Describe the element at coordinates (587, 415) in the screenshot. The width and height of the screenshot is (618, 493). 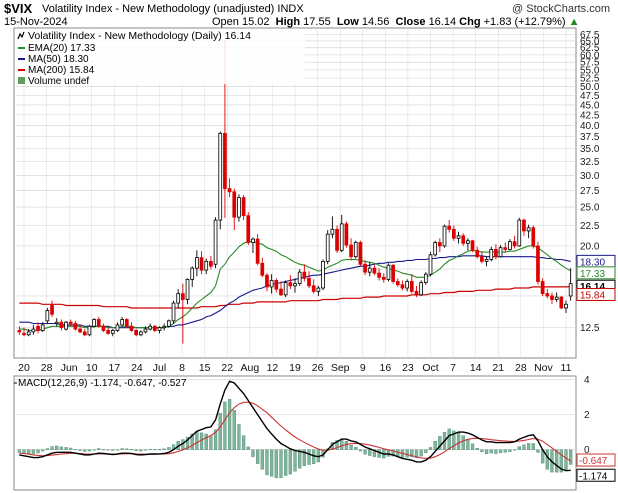
I see `macd-y-axis: 4 2 0` at that location.